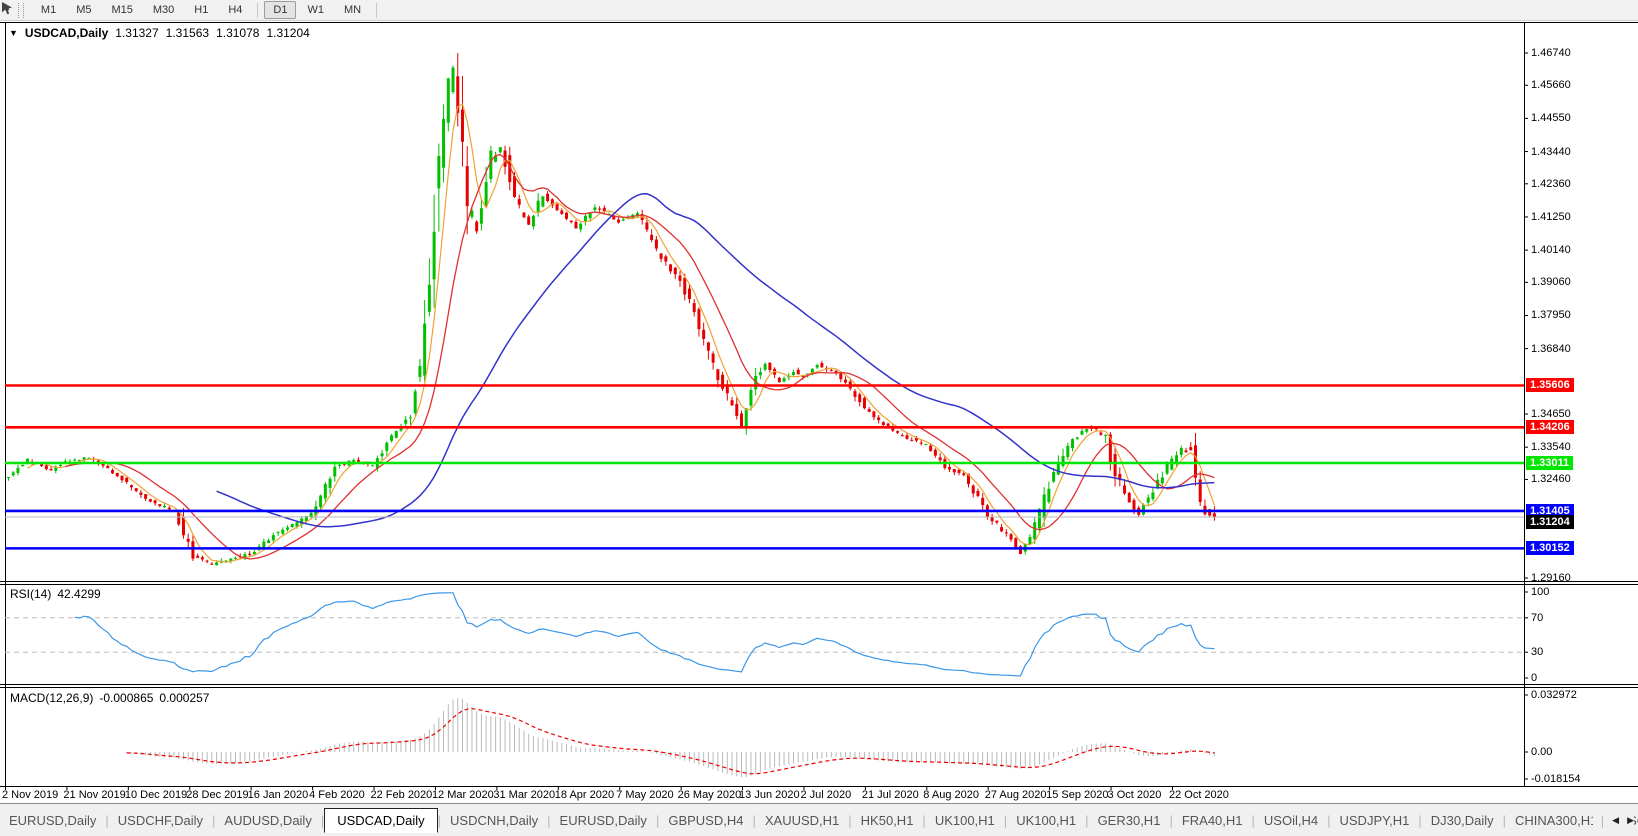  I want to click on rsi-panel-label: RSI(14) 42.4299, so click(55, 594).